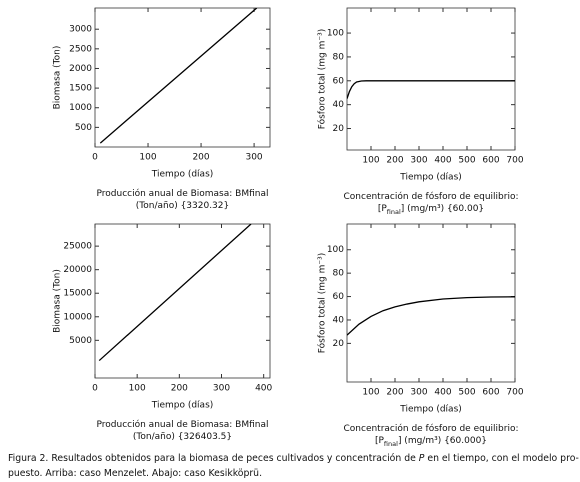 This screenshot has width=580, height=482. What do you see at coordinates (77, 317) in the screenshot?
I see `y-tick-label: 10000` at bounding box center [77, 317].